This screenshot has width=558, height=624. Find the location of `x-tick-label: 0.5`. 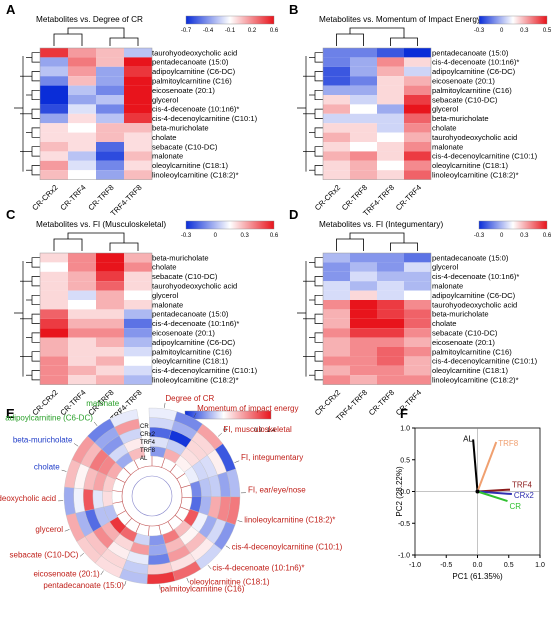

x-tick-label: 0.5 is located at coordinates (509, 565).